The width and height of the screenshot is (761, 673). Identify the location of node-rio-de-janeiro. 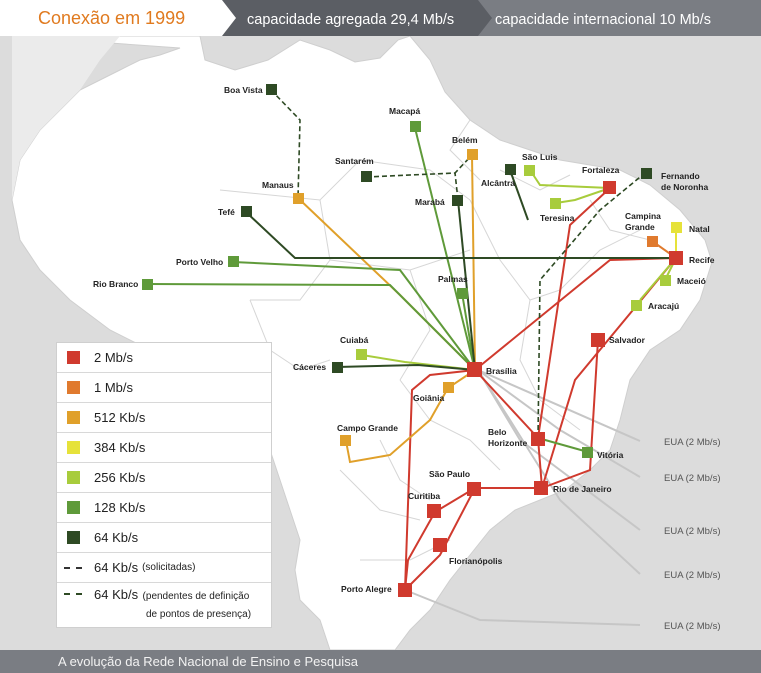
(541, 488).